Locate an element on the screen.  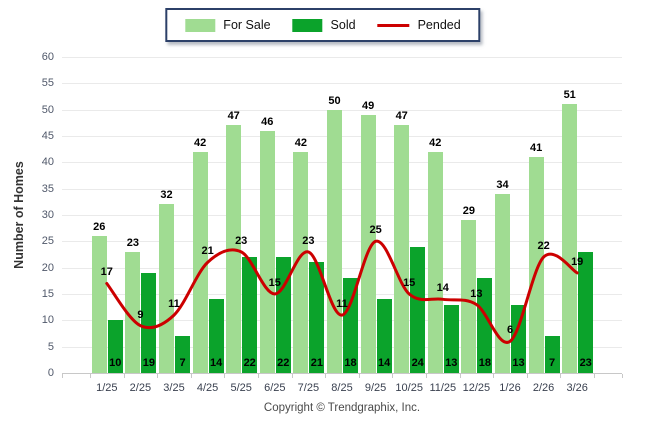
for-sale-value-label: 23 is located at coordinates (133, 242).